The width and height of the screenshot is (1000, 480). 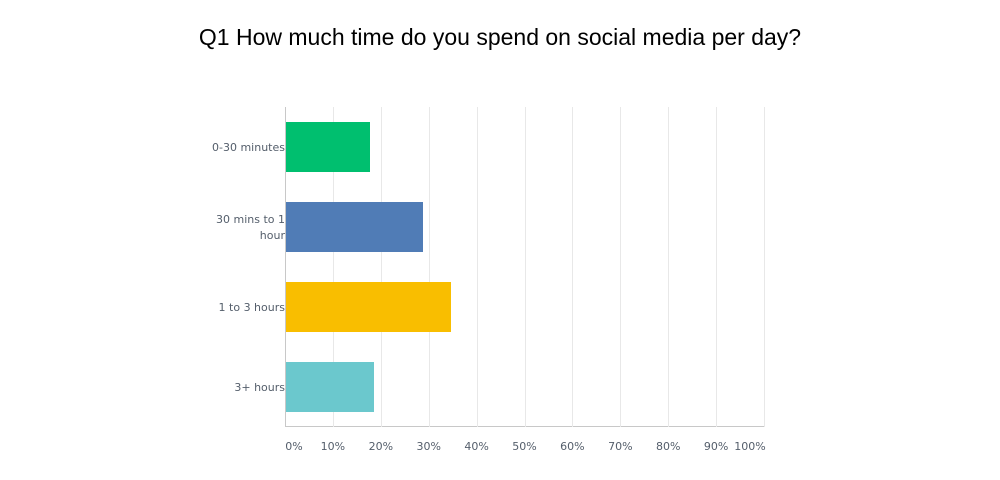 What do you see at coordinates (248, 147) in the screenshot?
I see `category-label: 0-30 minutes` at bounding box center [248, 147].